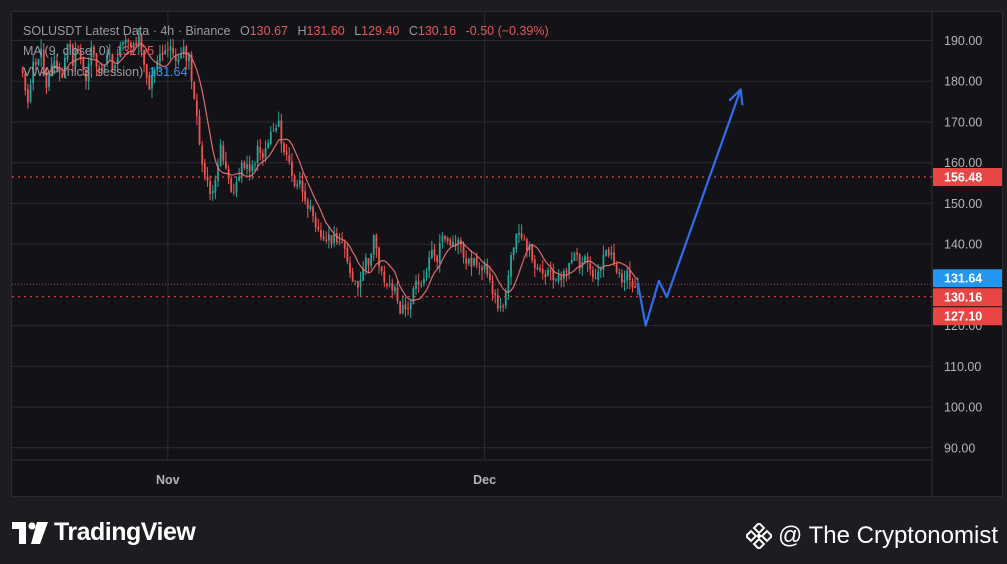  Describe the element at coordinates (736, 97) in the screenshot. I see `projection-arrowhead` at that location.